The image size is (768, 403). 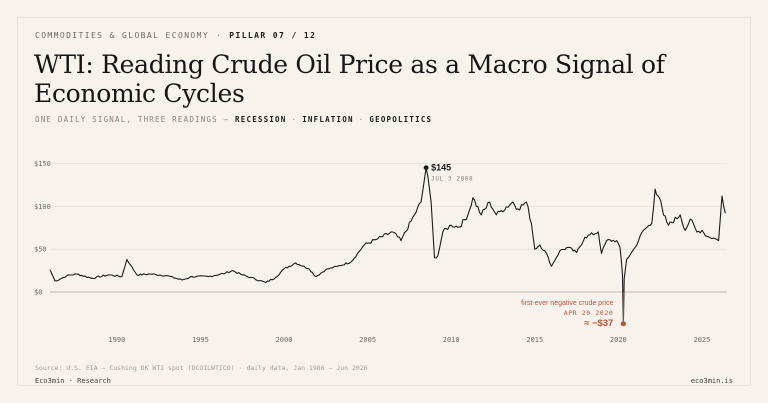 What do you see at coordinates (284, 340) in the screenshot?
I see `x-tick-label: 2000` at bounding box center [284, 340].